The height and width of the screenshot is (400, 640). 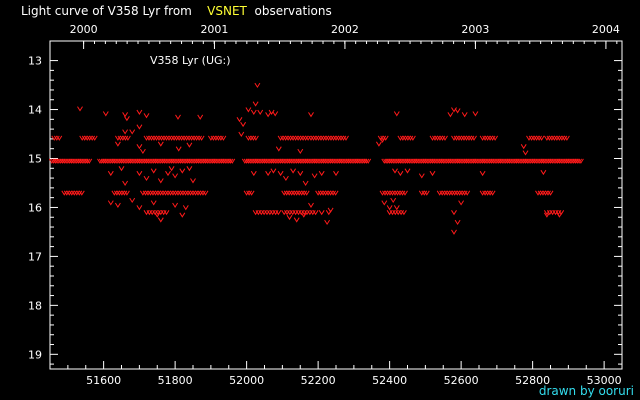 What do you see at coordinates (475, 29) in the screenshot?
I see `top-tick-label: 2003` at bounding box center [475, 29].